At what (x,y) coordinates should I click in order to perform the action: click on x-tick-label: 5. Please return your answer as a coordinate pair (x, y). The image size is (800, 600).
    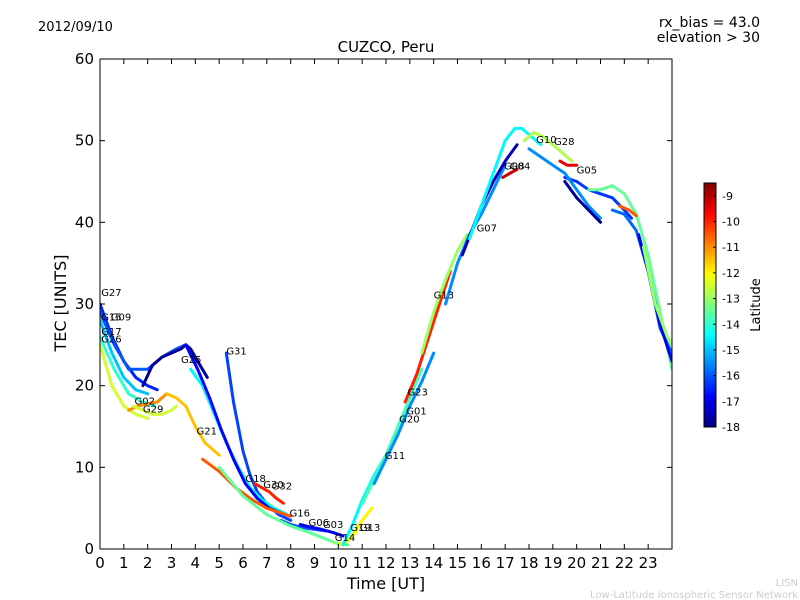
    Looking at the image, I should click on (219, 563).